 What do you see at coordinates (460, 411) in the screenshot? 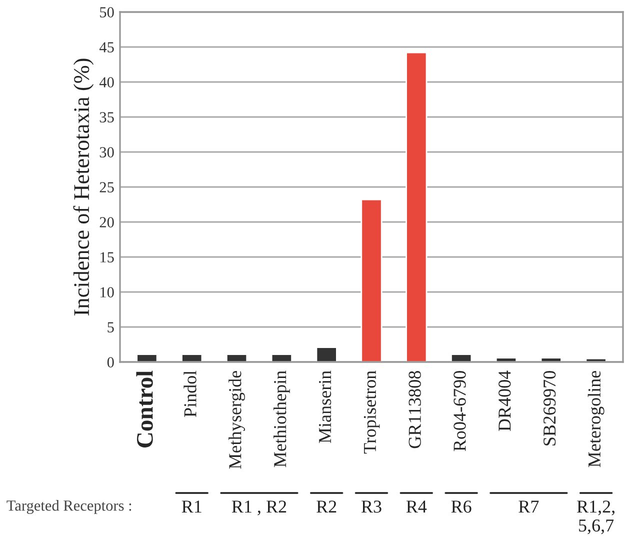
I see `x-tick-label: Ro04-6790` at bounding box center [460, 411].